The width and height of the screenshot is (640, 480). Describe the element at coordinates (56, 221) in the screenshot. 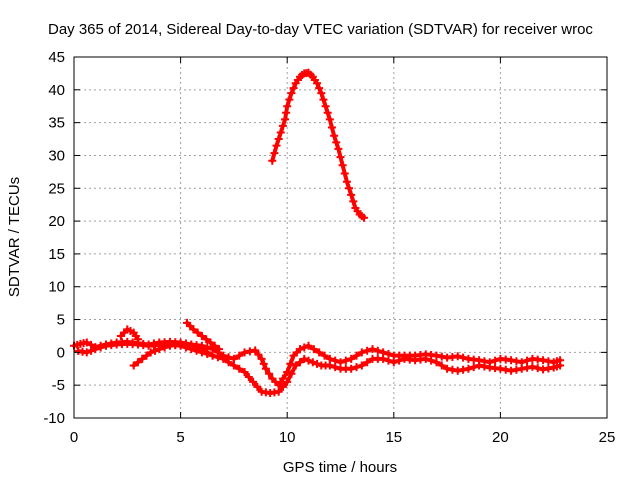

I see `y-tick-label: 20` at that location.